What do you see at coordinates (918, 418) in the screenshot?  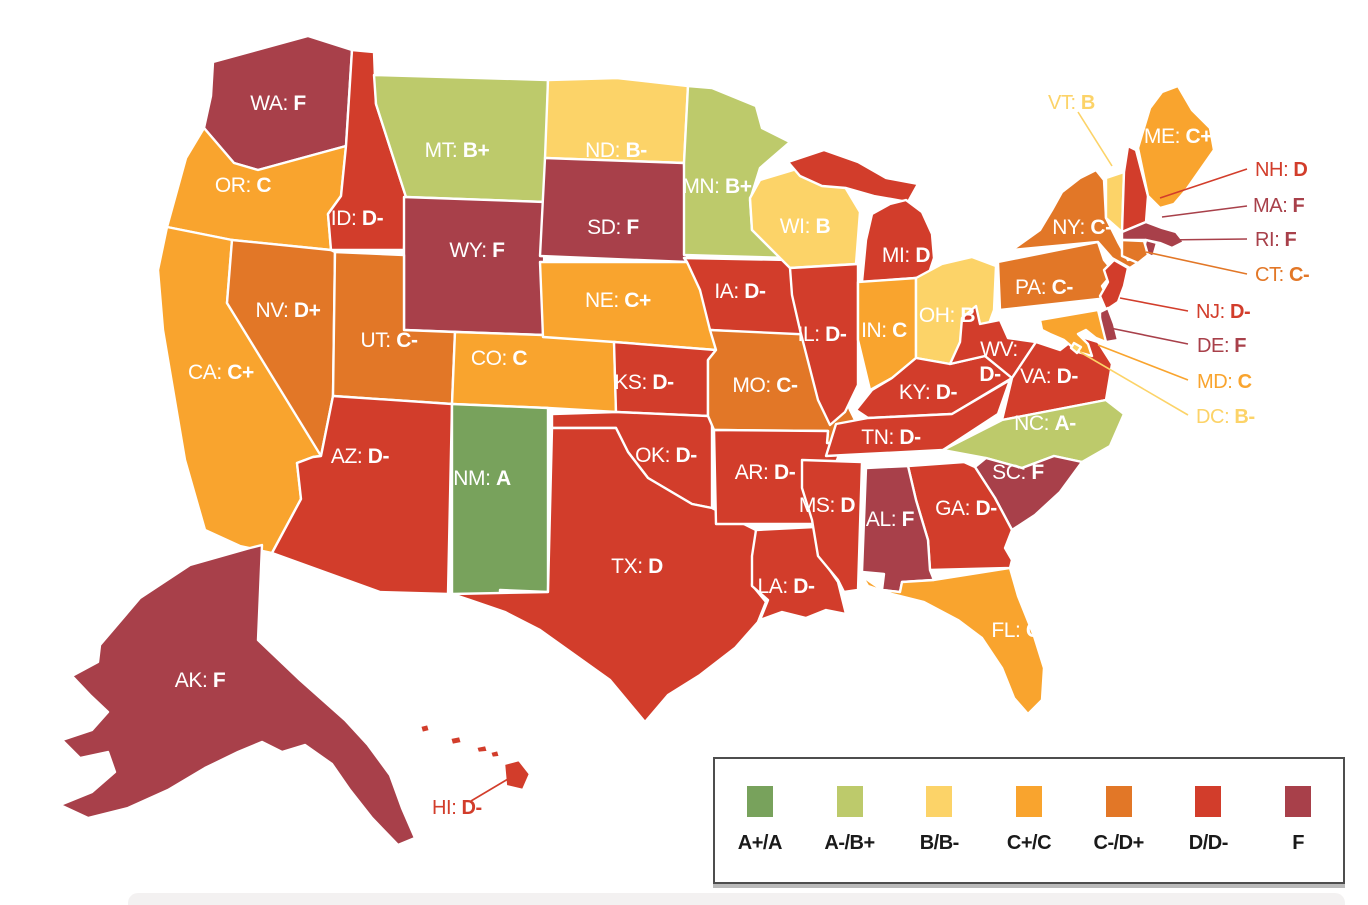 I see `state-tn` at bounding box center [918, 418].